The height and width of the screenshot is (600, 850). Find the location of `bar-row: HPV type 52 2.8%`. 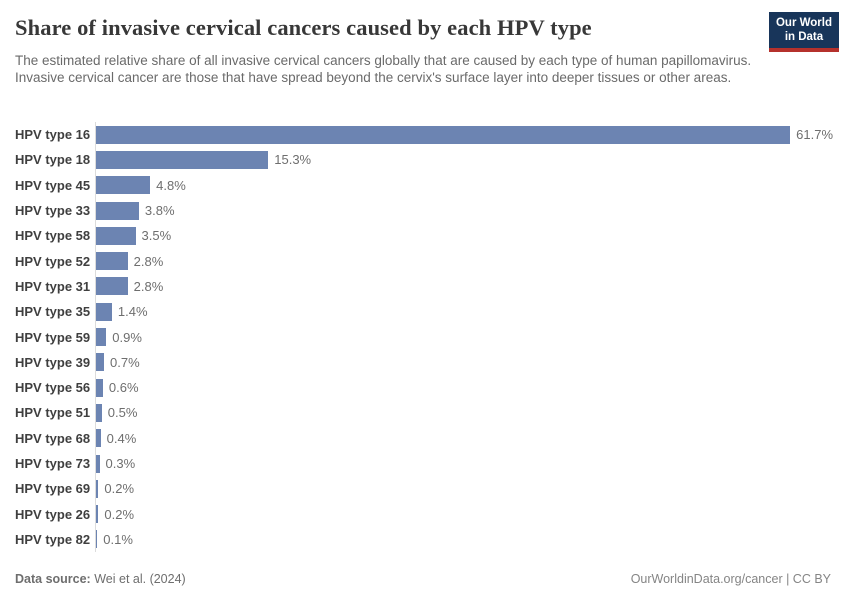

bar-row: HPV type 52 2.8% is located at coordinates (423, 261).